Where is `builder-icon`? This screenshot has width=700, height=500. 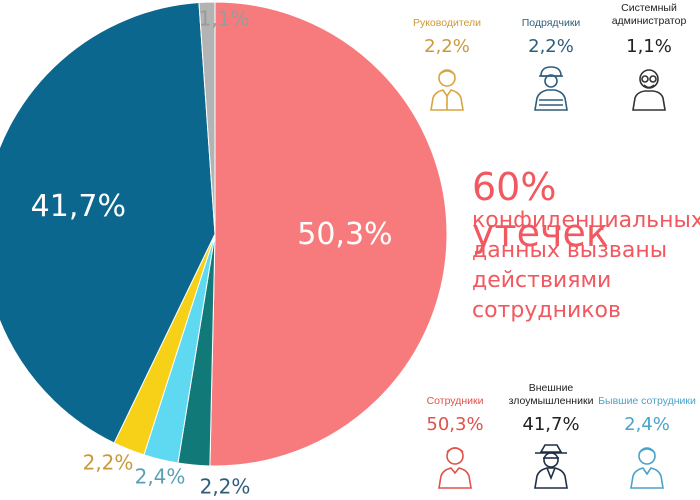 builder-icon is located at coordinates (551, 88).